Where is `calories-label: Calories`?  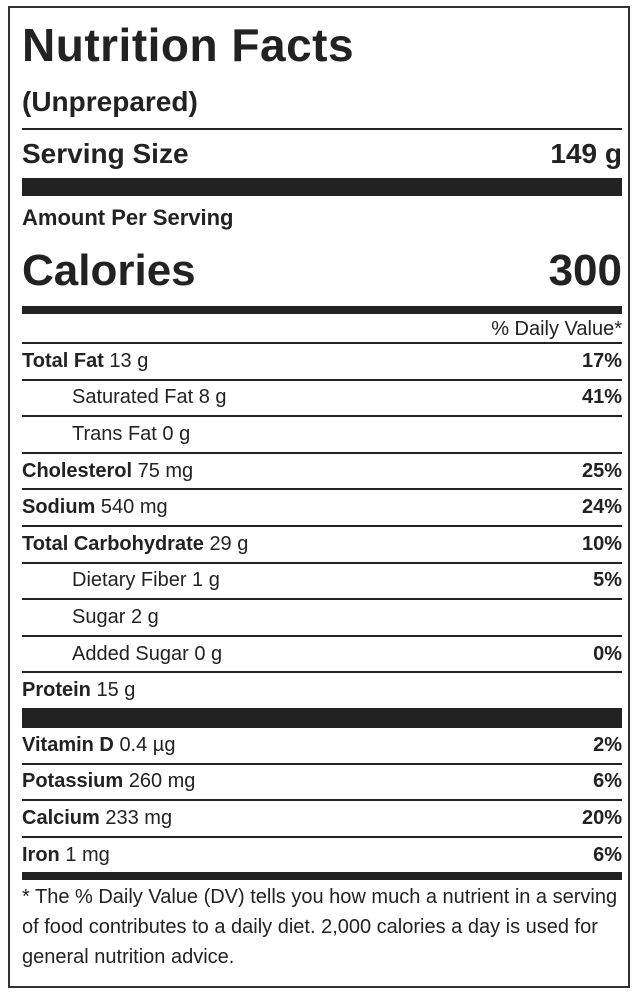
calories-label: Calories is located at coordinates (109, 270).